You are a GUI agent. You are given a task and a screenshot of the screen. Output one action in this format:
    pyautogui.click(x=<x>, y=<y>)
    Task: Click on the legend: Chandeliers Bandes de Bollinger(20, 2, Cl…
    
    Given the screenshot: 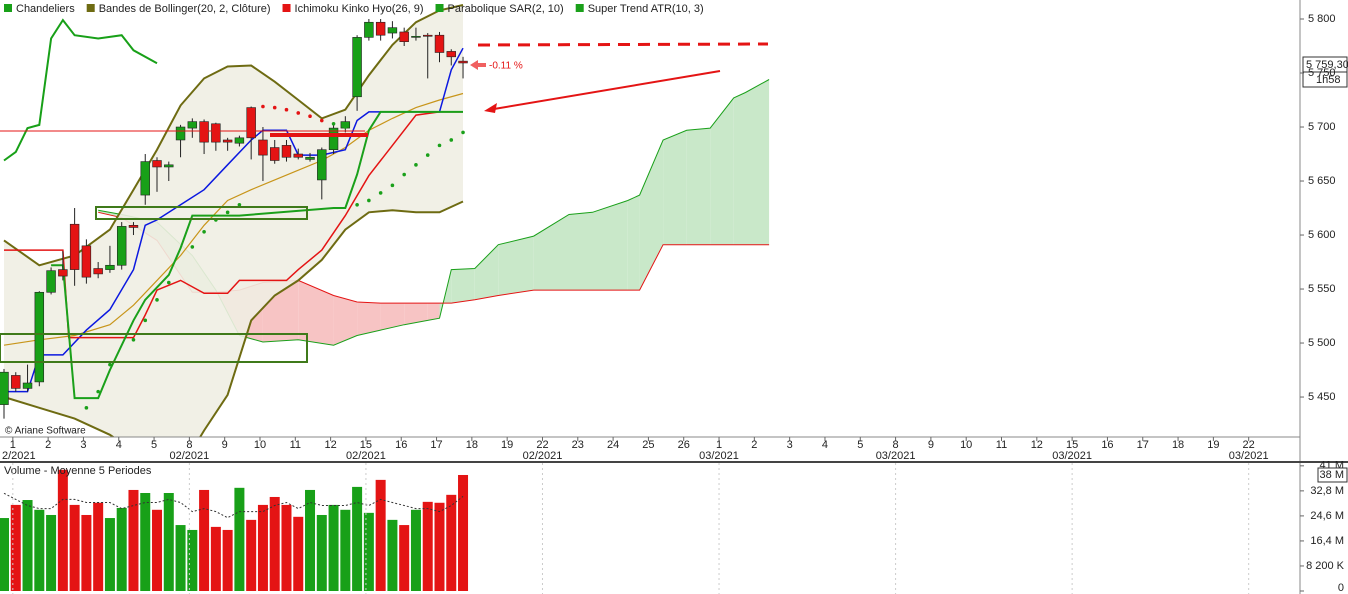 What is the action you would take?
    pyautogui.click(x=354, y=9)
    